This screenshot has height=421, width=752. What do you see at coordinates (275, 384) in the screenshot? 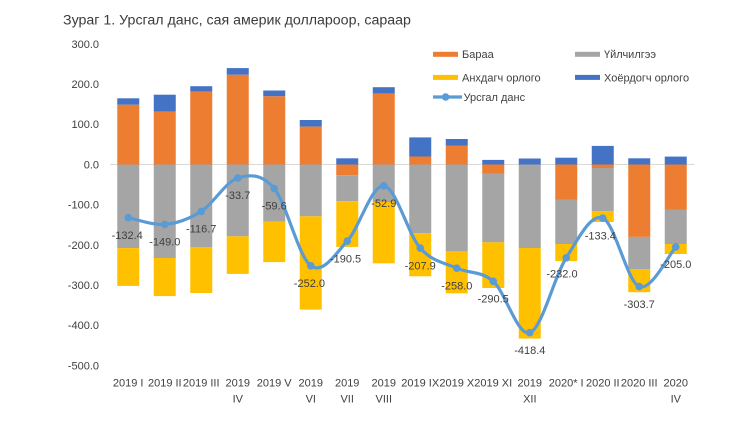
I see `svg-text: 2019 V` at bounding box center [275, 384].